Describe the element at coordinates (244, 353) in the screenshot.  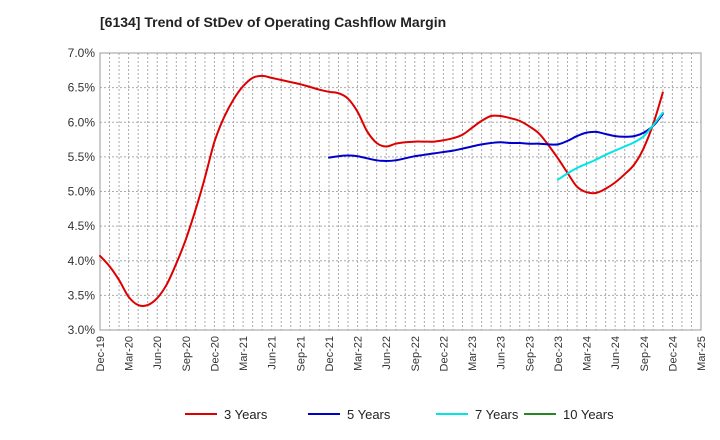
I see `x-tick-label: Mar-21` at that location.